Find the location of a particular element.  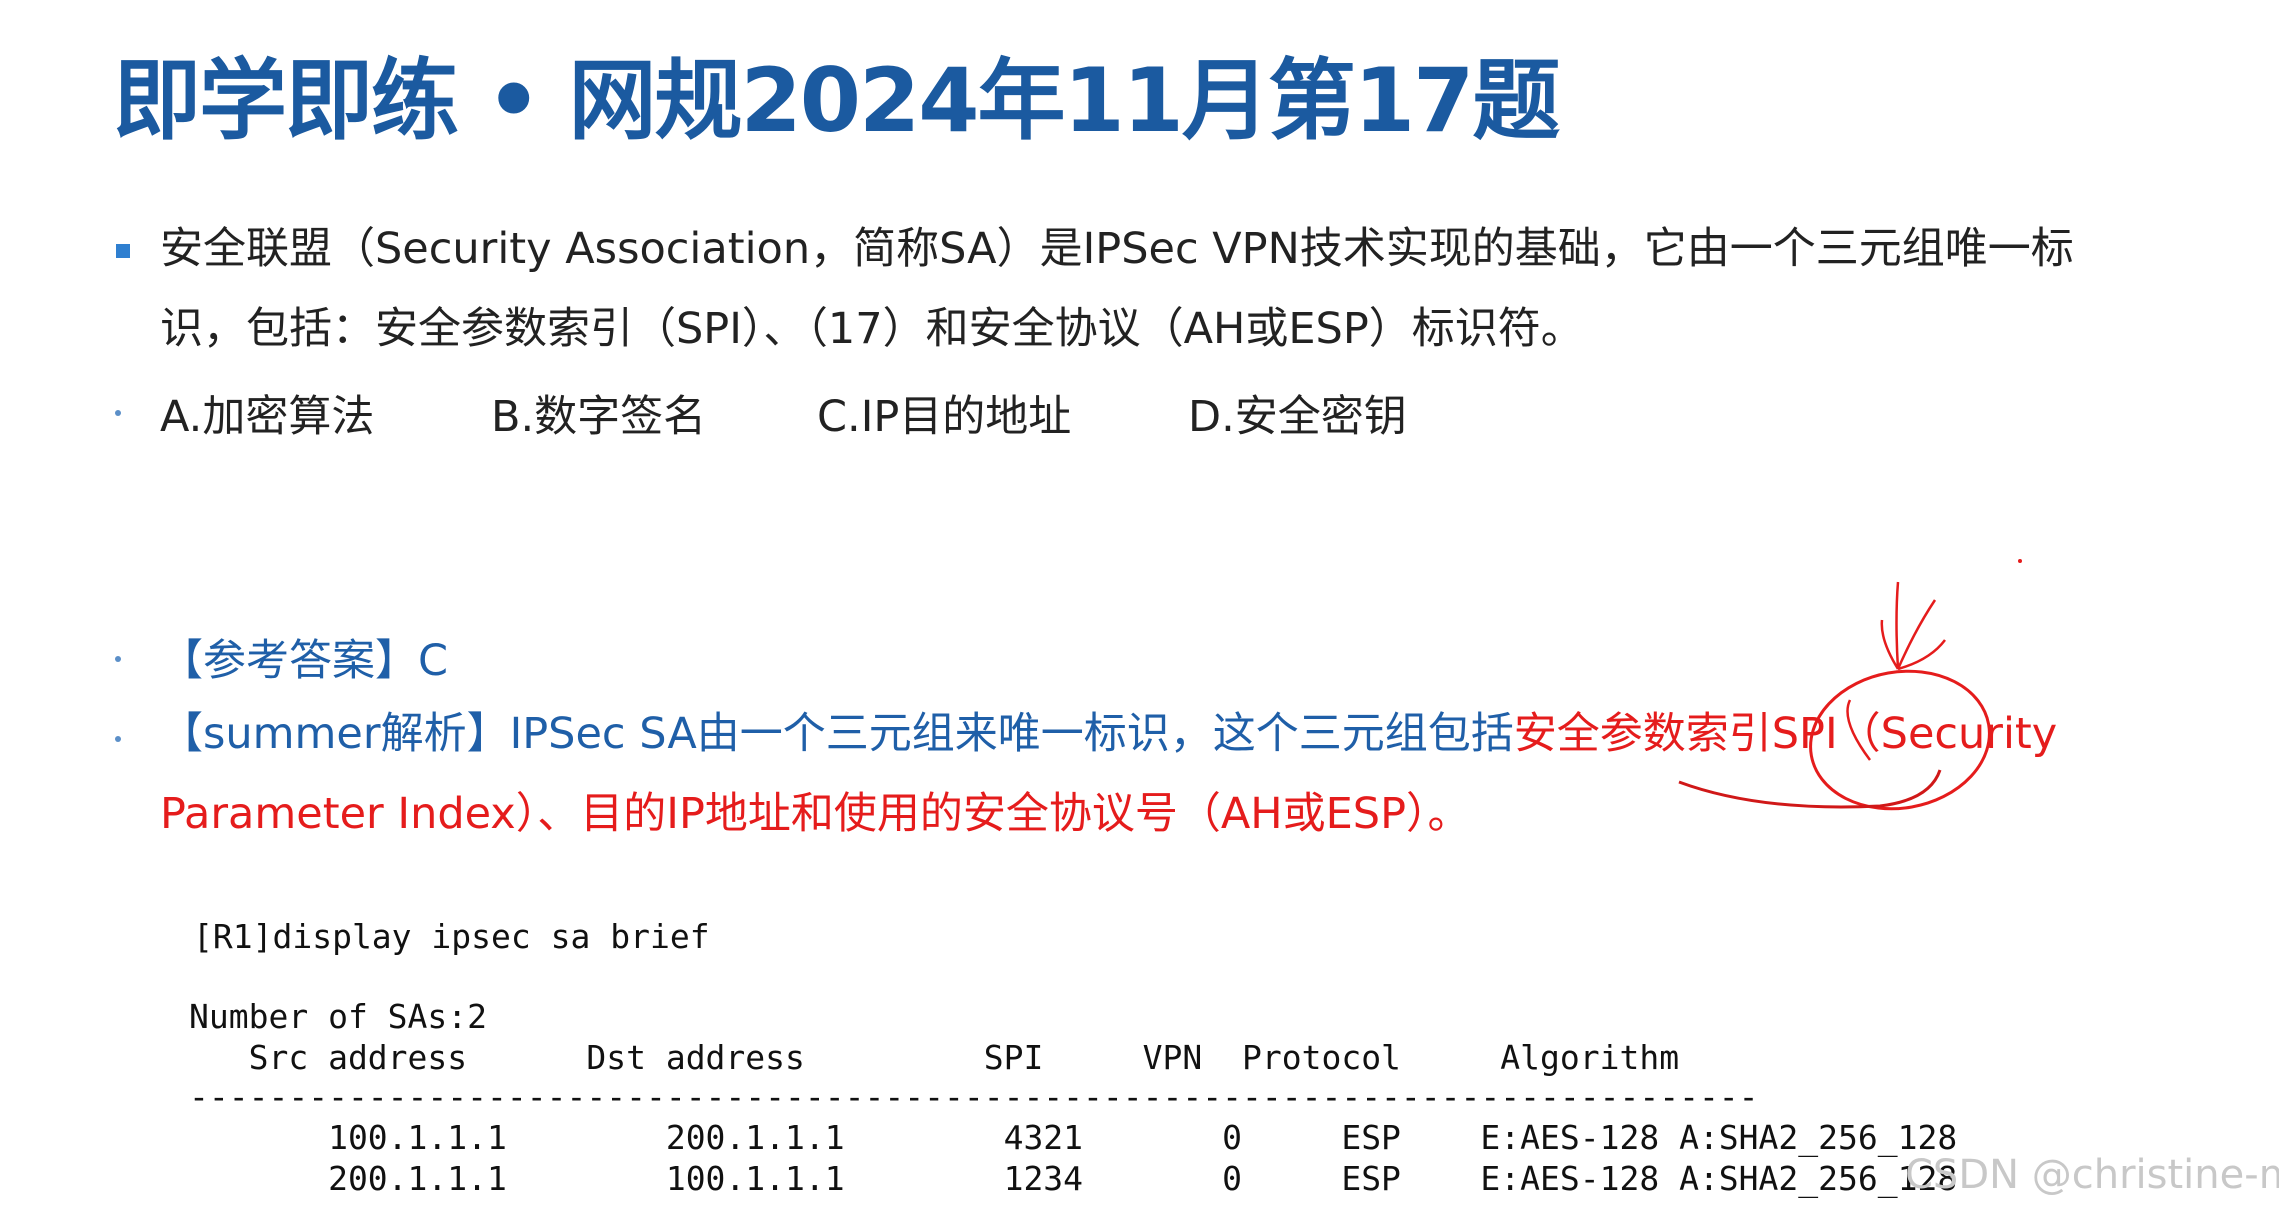

cli-command: [R1]display ipsec sa brief is located at coordinates (451, 936).